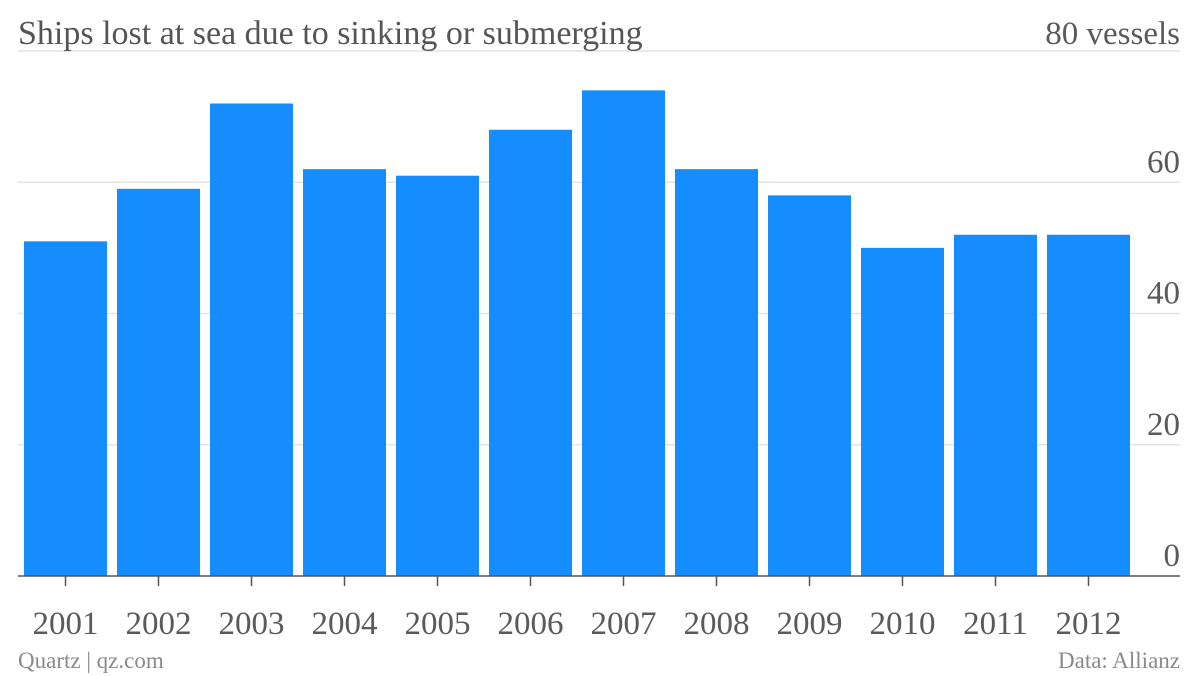 The width and height of the screenshot is (1200, 676). Describe the element at coordinates (716, 372) in the screenshot. I see `bar-2008` at that location.